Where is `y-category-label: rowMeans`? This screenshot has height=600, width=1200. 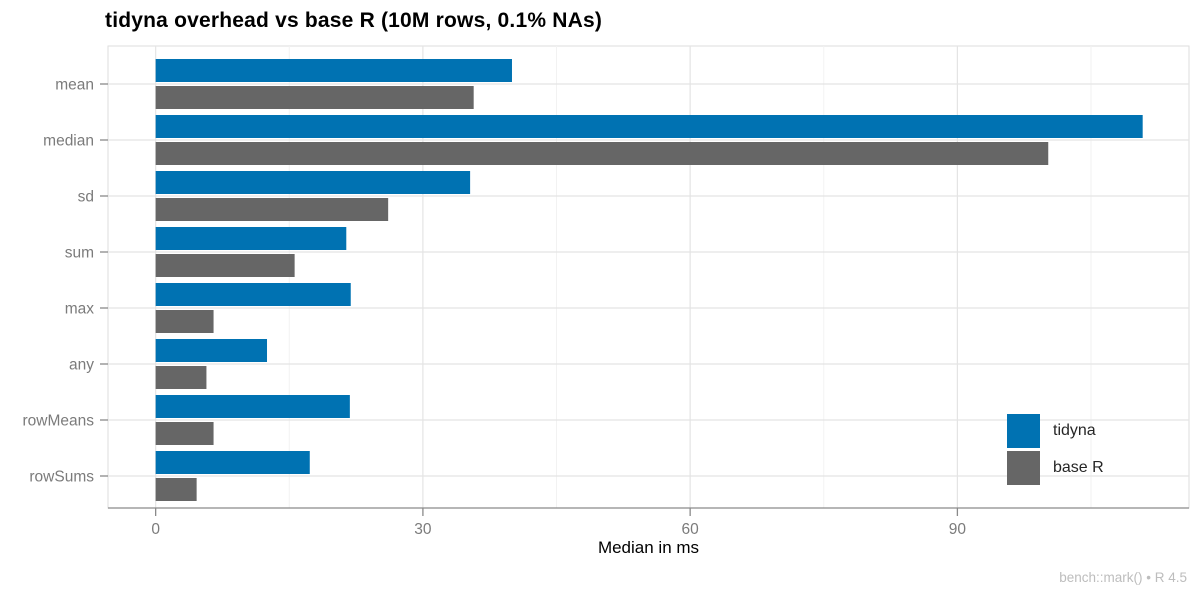
y-category-label: rowMeans is located at coordinates (59, 421).